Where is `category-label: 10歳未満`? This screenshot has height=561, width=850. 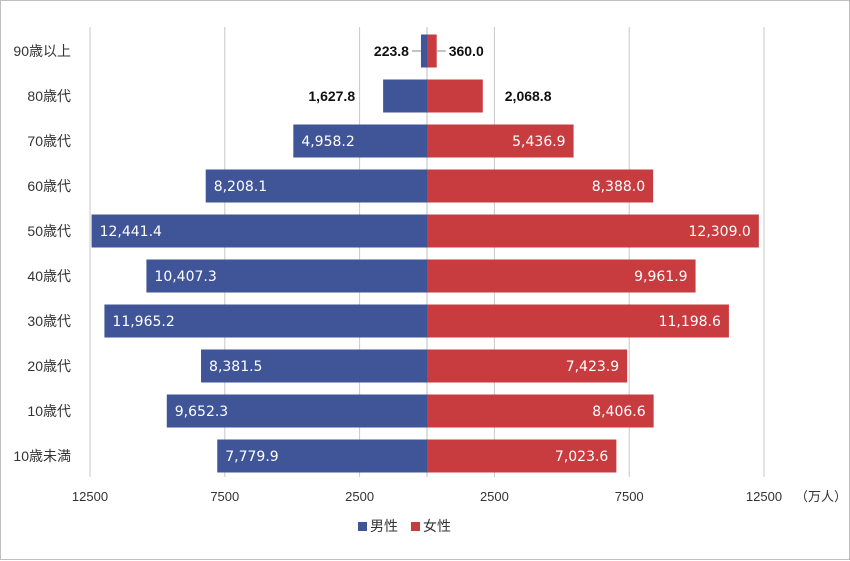
category-label: 10歳未満 is located at coordinates (42, 456).